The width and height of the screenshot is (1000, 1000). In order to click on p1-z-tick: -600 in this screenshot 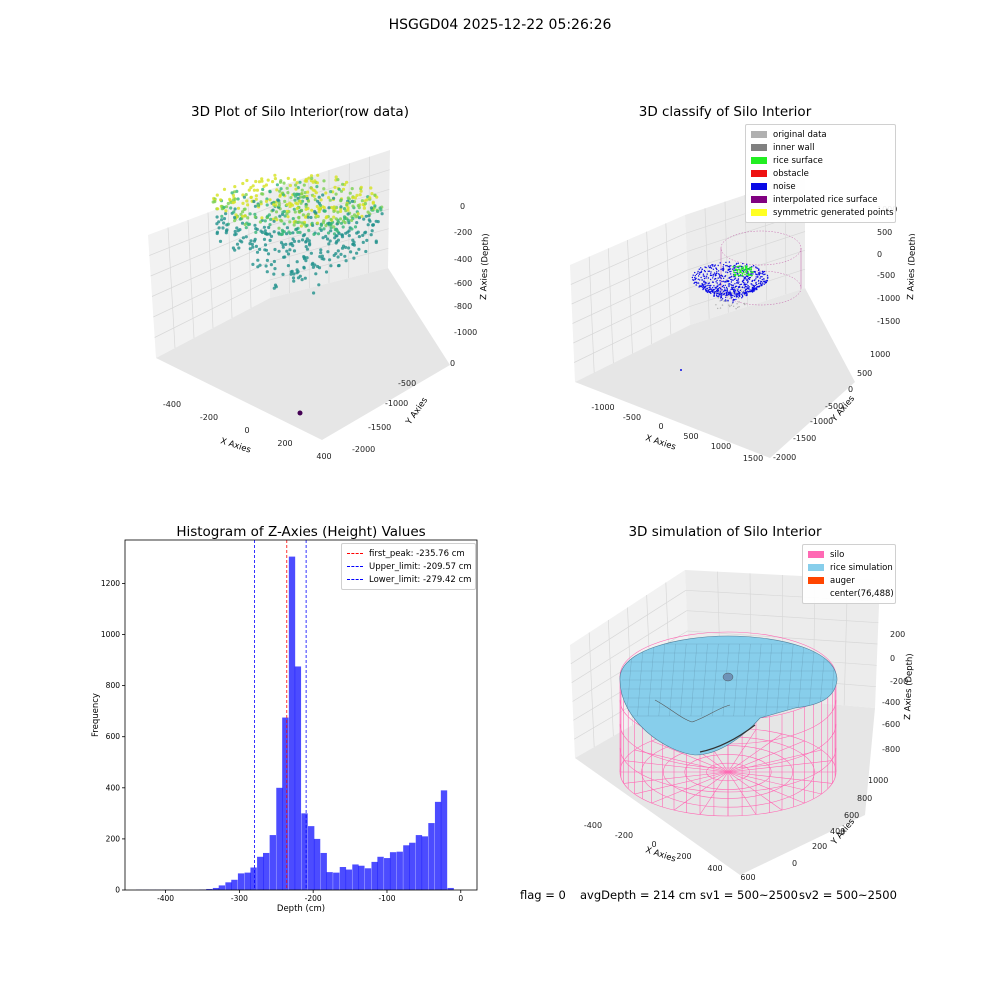, I will do `click(463, 283)`.